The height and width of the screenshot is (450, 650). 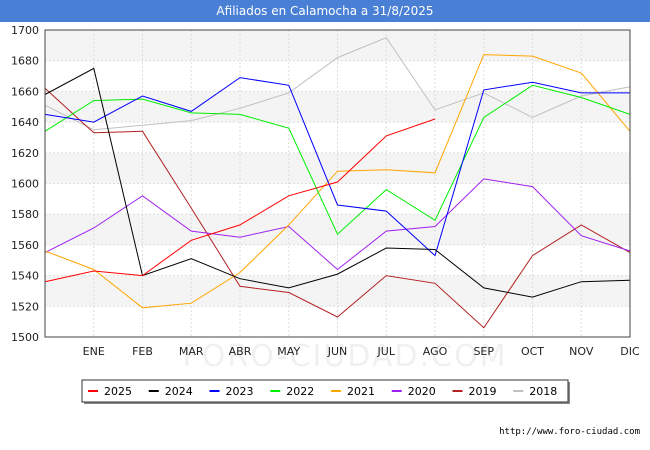 I want to click on source-url: http://www.foro-ciudad.com, so click(x=569, y=432).